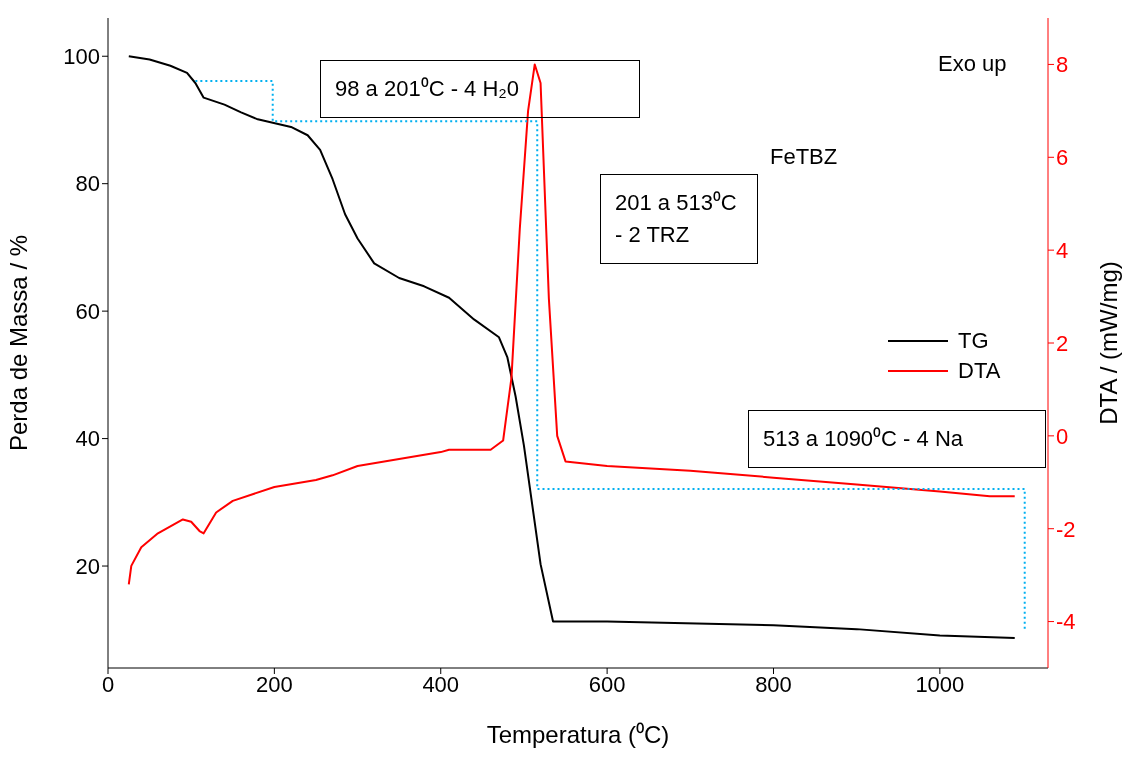 The width and height of the screenshot is (1138, 772). Describe the element at coordinates (1062, 436) in the screenshot. I see `y2-tick-label: 0` at that location.